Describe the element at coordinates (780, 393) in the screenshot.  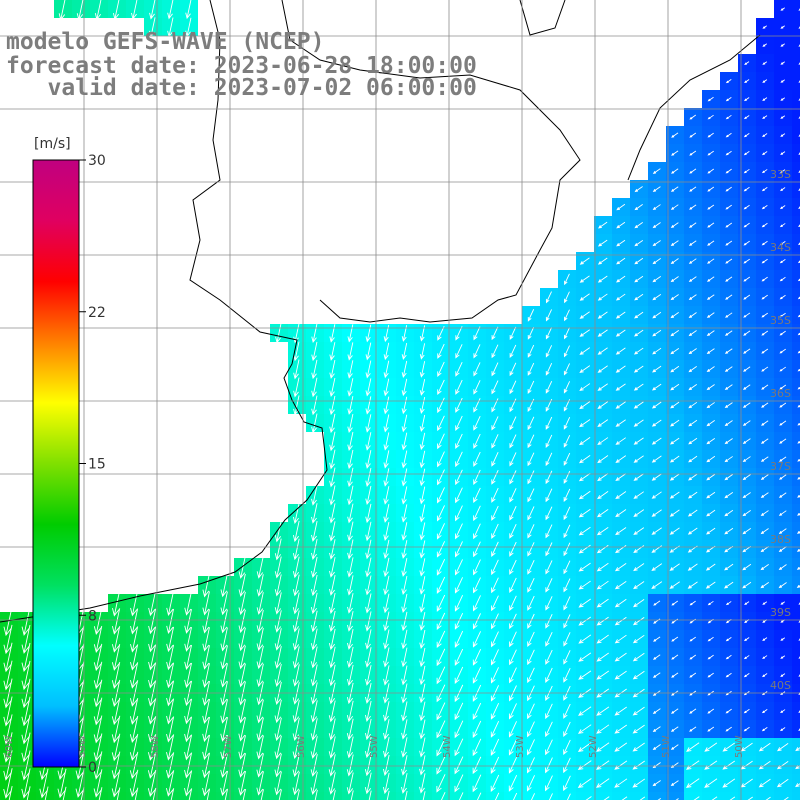
I see `latitude-label: 36S` at that location.